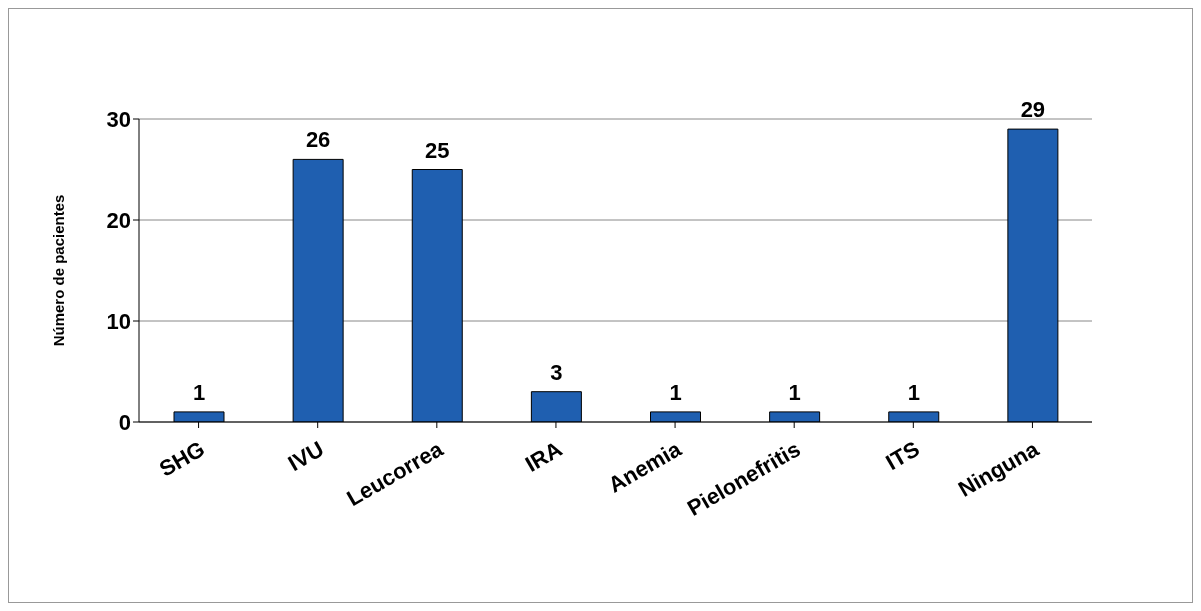 This screenshot has width=1201, height=611. Describe the element at coordinates (902, 455) in the screenshot. I see `x-tick-label: ITS` at that location.